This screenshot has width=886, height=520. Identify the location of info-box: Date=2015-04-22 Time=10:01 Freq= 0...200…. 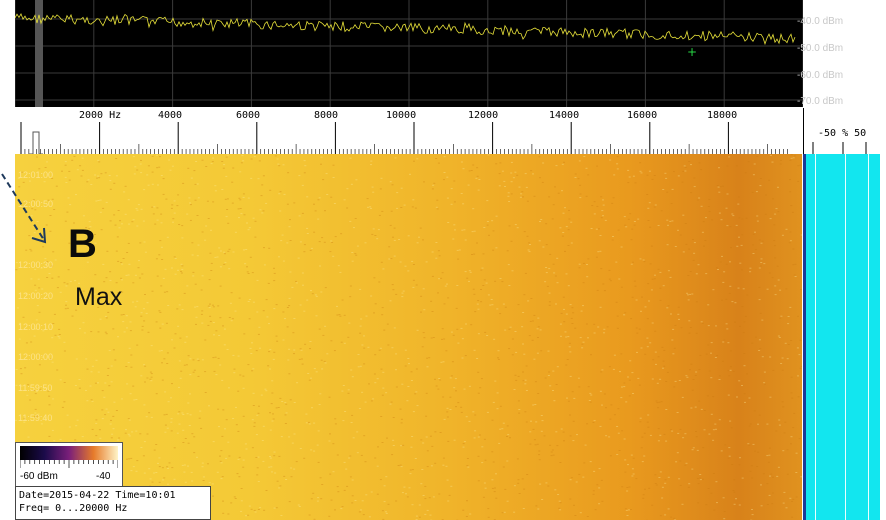
(113, 503).